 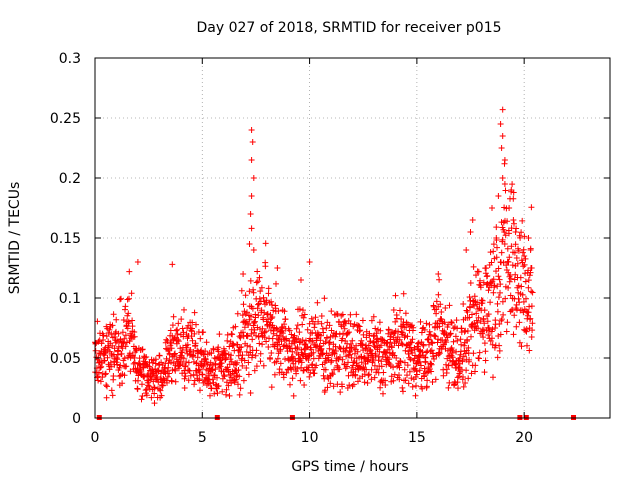 What do you see at coordinates (65, 239) in the screenshot?
I see `y-tick-label: 0.15` at bounding box center [65, 239].